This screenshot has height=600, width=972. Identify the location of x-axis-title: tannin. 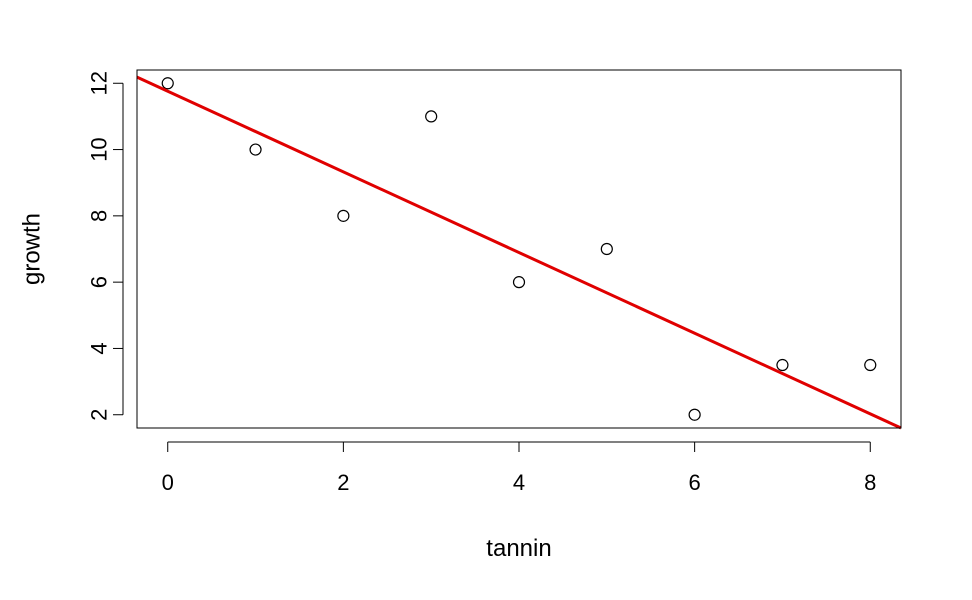
(518, 548).